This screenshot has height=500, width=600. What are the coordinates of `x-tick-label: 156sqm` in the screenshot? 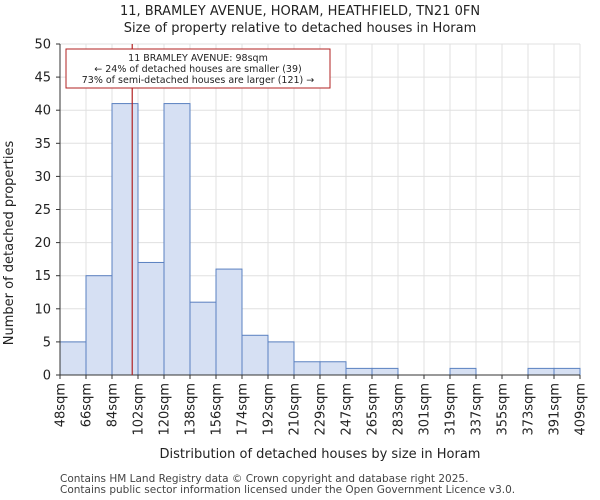 It's located at (217, 409).